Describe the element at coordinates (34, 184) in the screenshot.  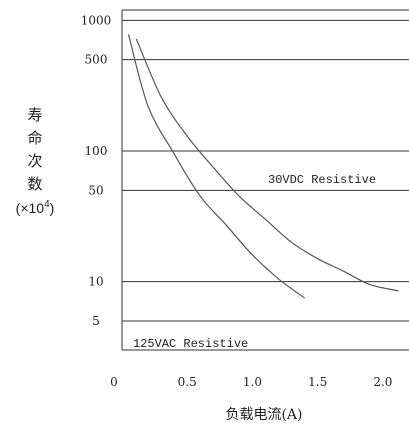
I see `y-axis-label-char: 数` at that location.